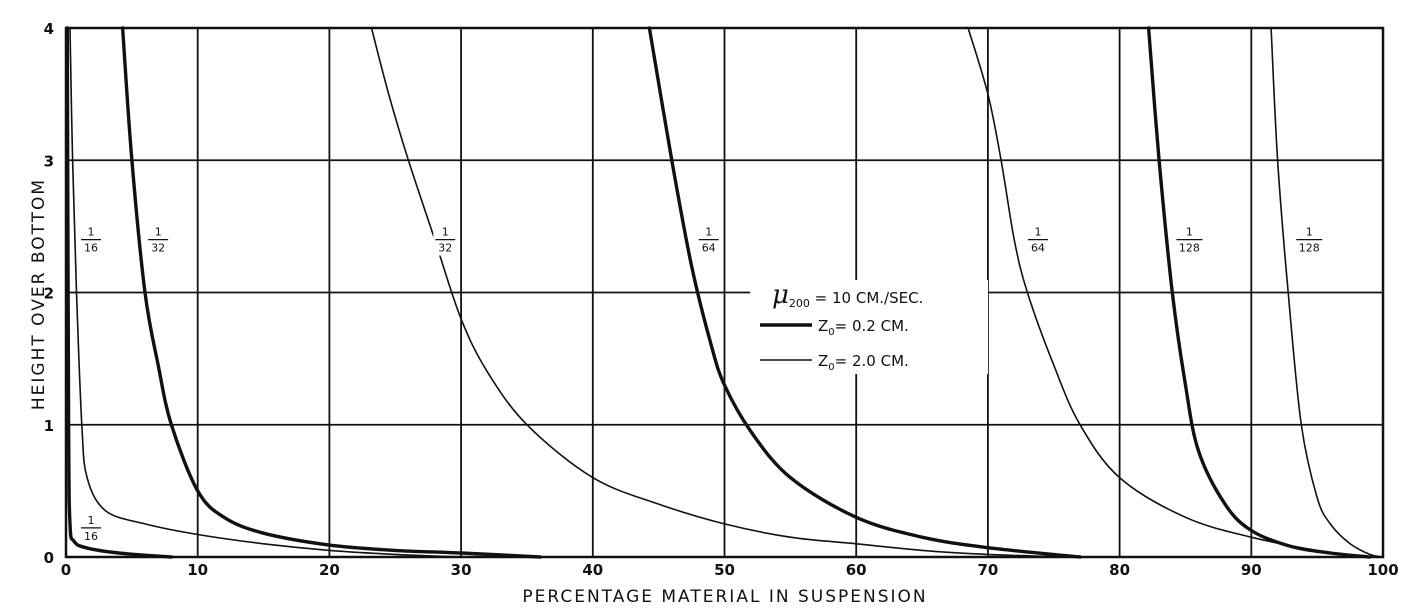 This screenshot has height=614, width=1413. I want to click on fraction-label-2: 132, so click(445, 239).